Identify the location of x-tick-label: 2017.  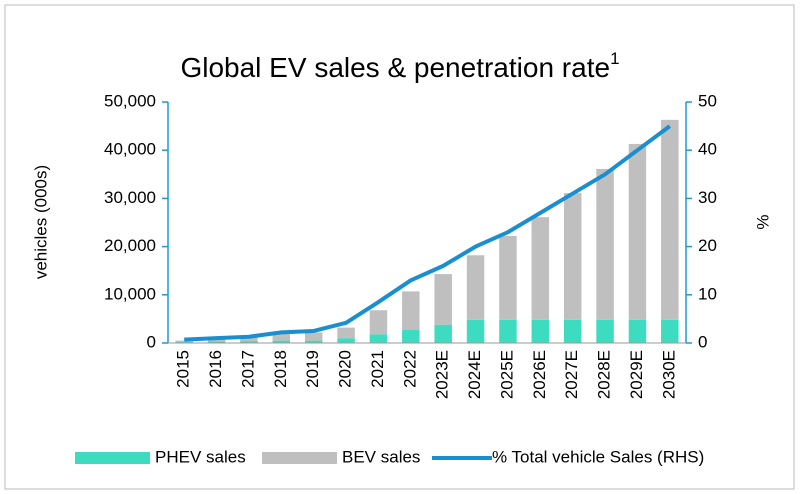
(247, 369).